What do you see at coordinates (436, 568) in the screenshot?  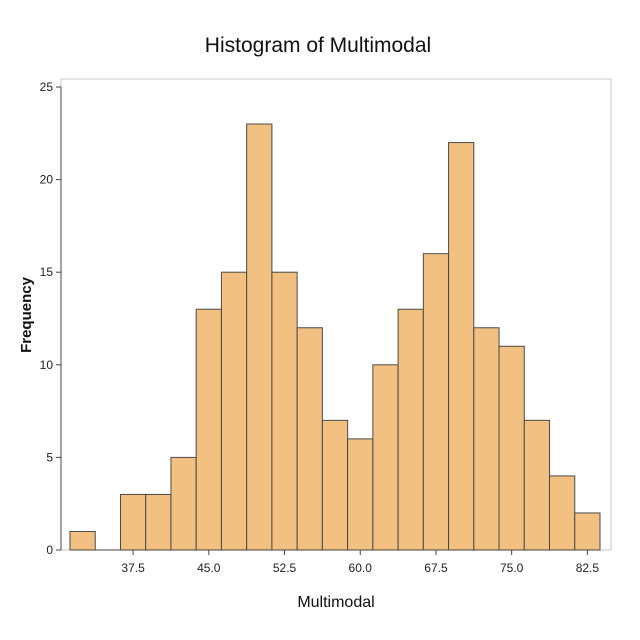 I see `x-tick-label: 67.5` at bounding box center [436, 568].